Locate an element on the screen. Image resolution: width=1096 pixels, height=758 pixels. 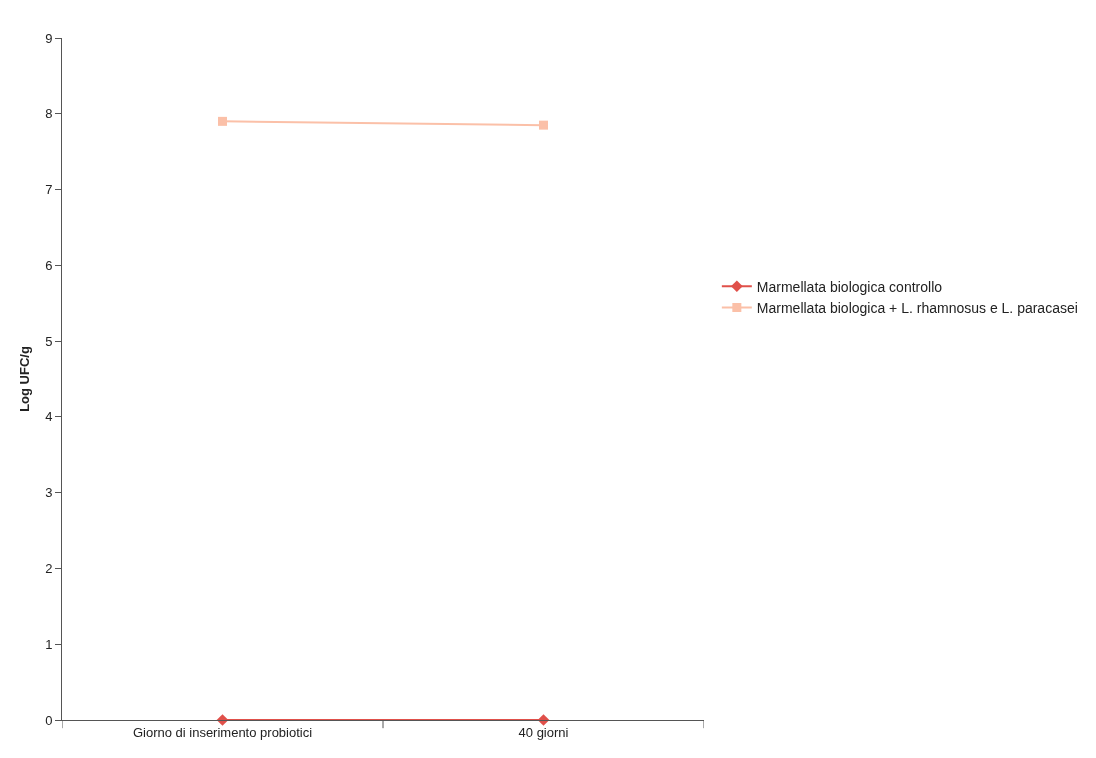
y-tick-label: 0 is located at coordinates (49, 720).